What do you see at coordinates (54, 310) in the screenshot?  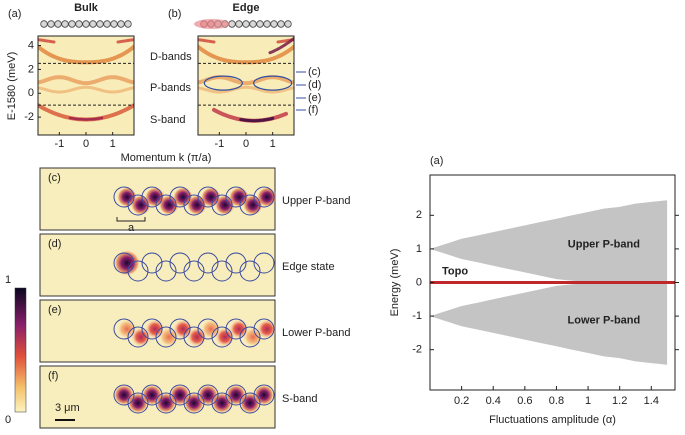 I see `panel-label: (e)` at bounding box center [54, 310].